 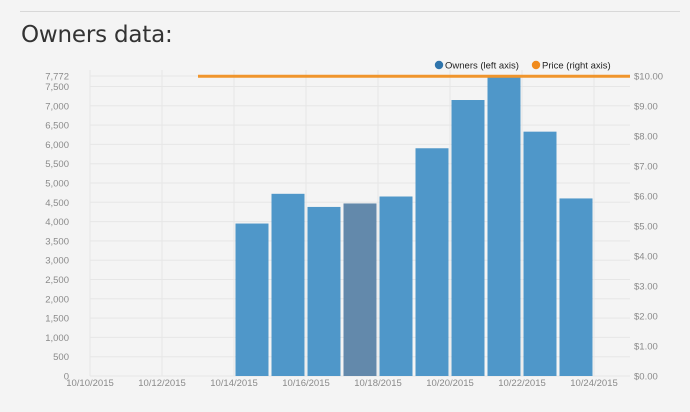 I want to click on left-tick-label-13: 6,500, so click(x=57, y=126).